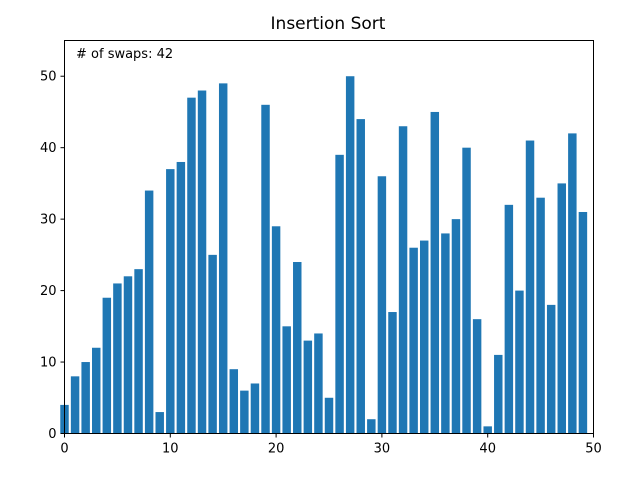  I want to click on y-axis: 0 10 20 30 40 50, so click(52, 256).